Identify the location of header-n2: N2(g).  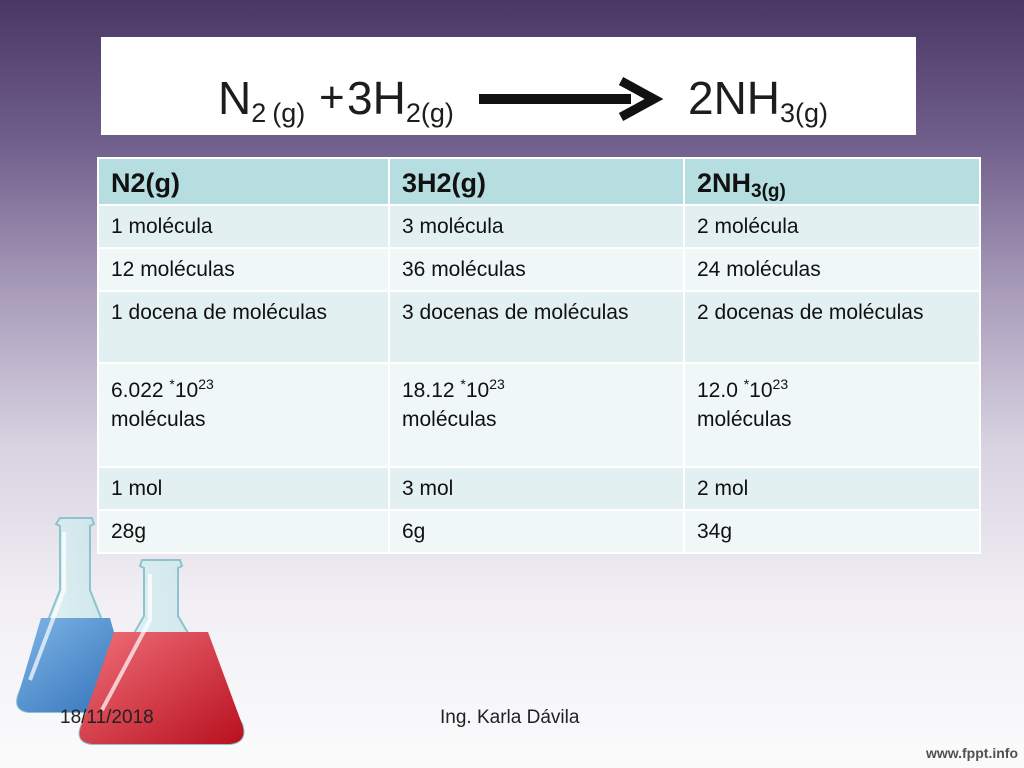
(243, 181).